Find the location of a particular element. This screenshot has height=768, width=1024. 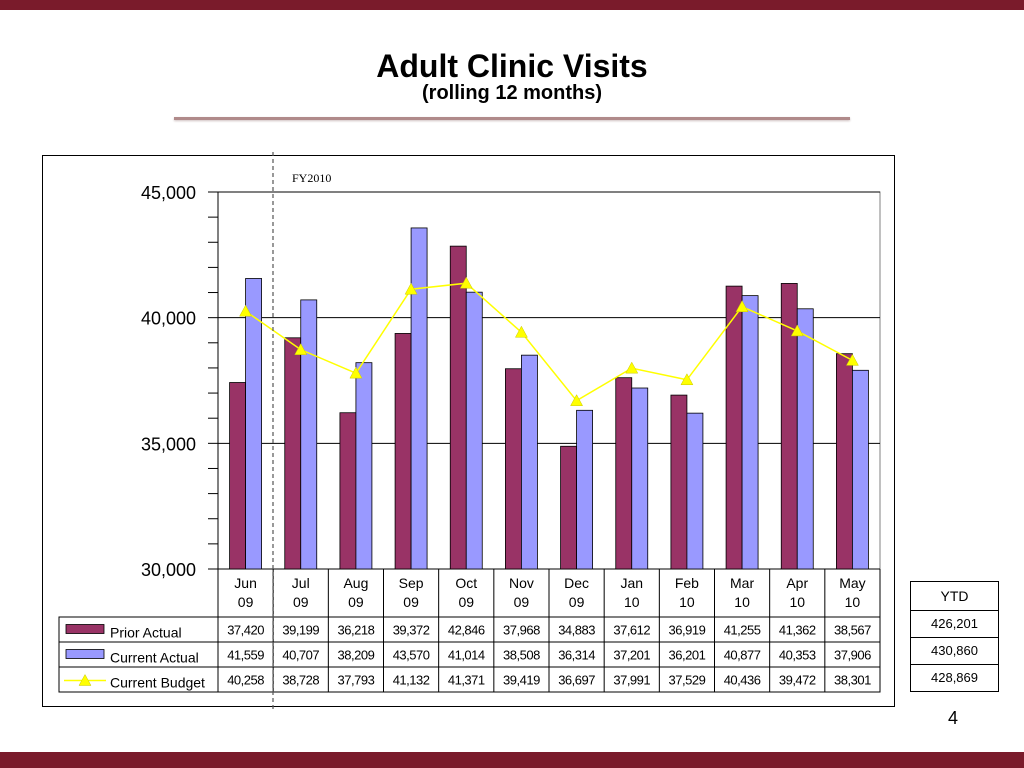

data-table-cell: 38,728 is located at coordinates (300, 680).